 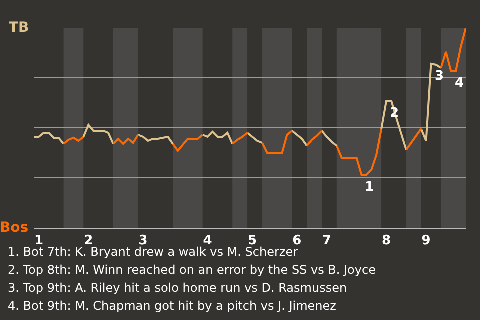 I want to click on x-tick-label: 7, so click(x=327, y=241).